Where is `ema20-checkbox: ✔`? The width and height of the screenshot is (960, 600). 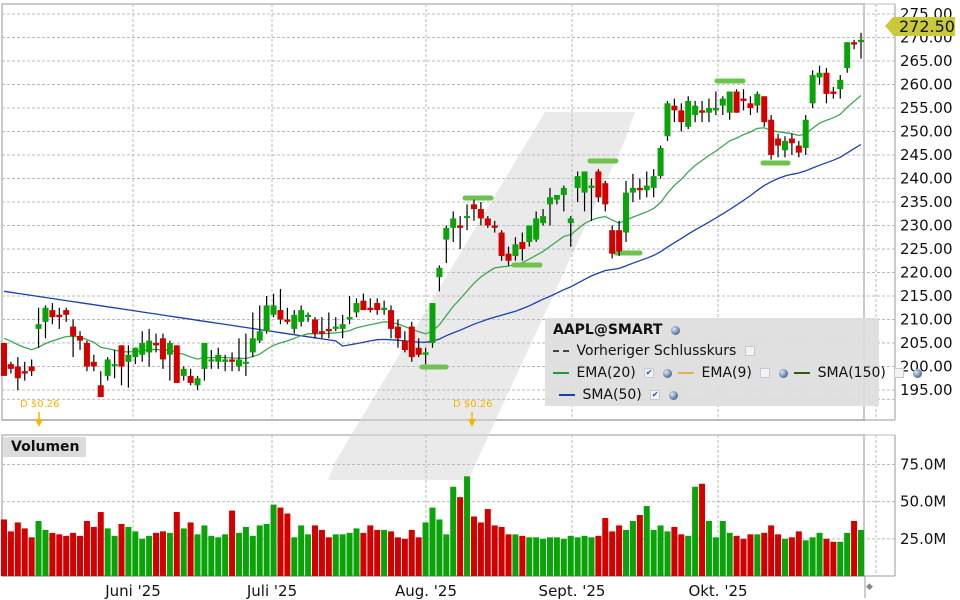 ema20-checkbox: ✔ is located at coordinates (649, 373).